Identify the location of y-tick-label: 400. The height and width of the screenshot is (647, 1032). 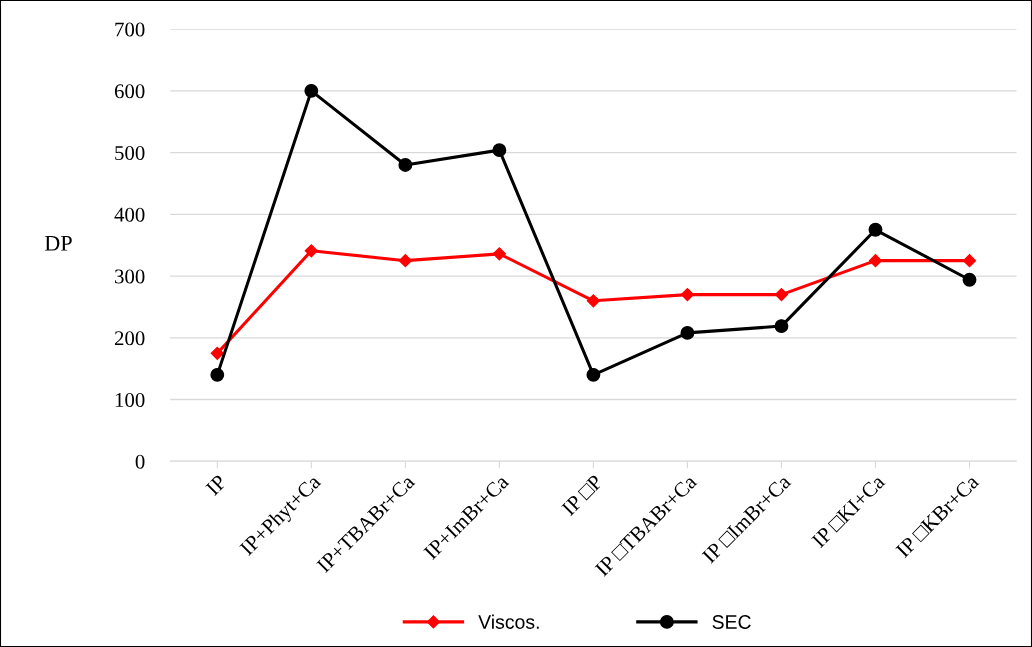
(129, 214).